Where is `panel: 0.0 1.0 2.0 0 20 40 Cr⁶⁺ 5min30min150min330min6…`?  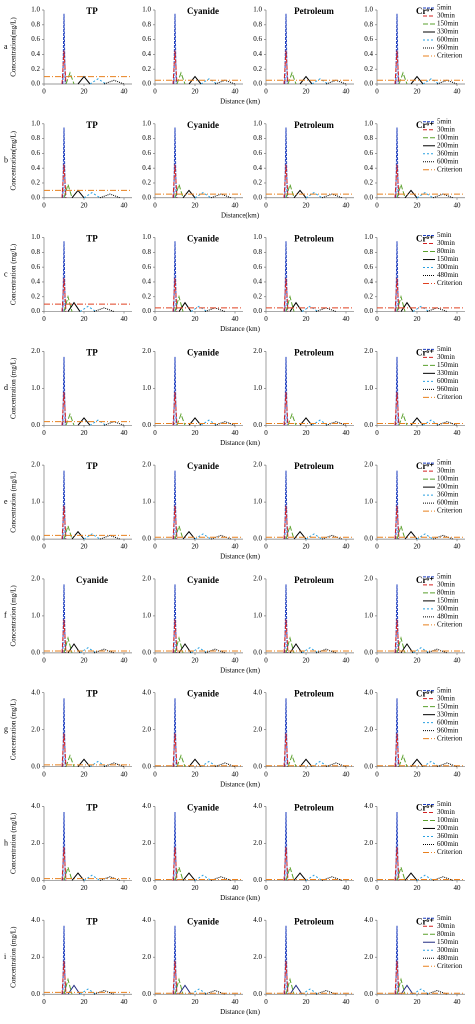 panel: 0.0 1.0 2.0 0 20 40 Cr⁶⁺ 5min30min150min330min6… is located at coordinates (414, 391).